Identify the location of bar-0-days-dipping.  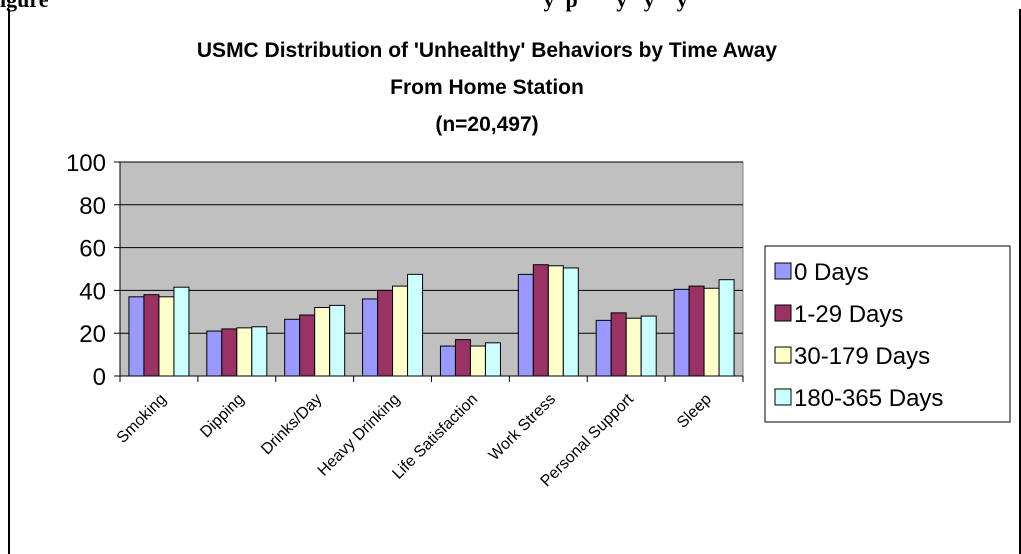
(214, 353).